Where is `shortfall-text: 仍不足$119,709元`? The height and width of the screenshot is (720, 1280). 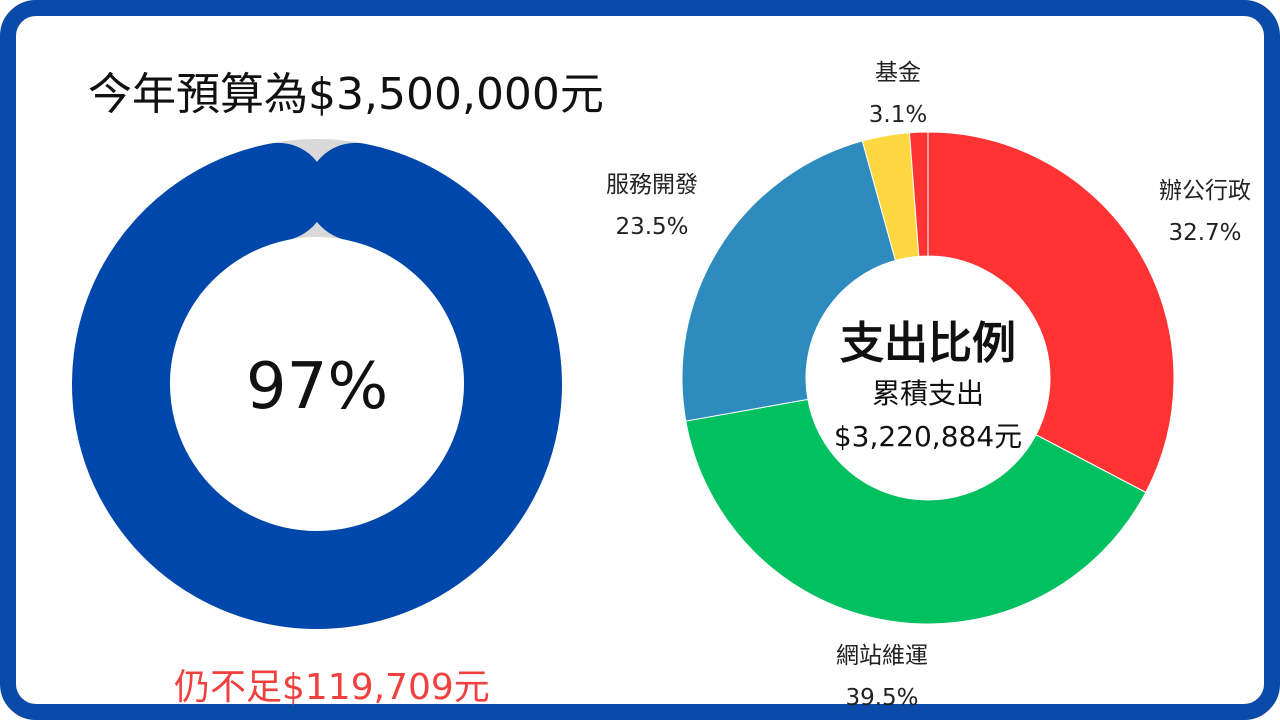
shortfall-text: 仍不足$119,709元 is located at coordinates (332, 687).